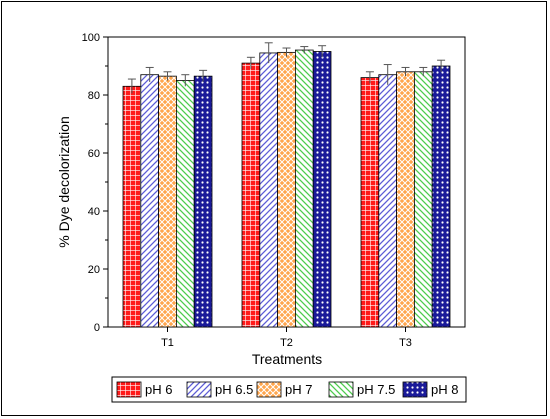 This screenshot has height=419, width=550. Describe the element at coordinates (286, 343) in the screenshot. I see `x-tick-label: T2` at that location.